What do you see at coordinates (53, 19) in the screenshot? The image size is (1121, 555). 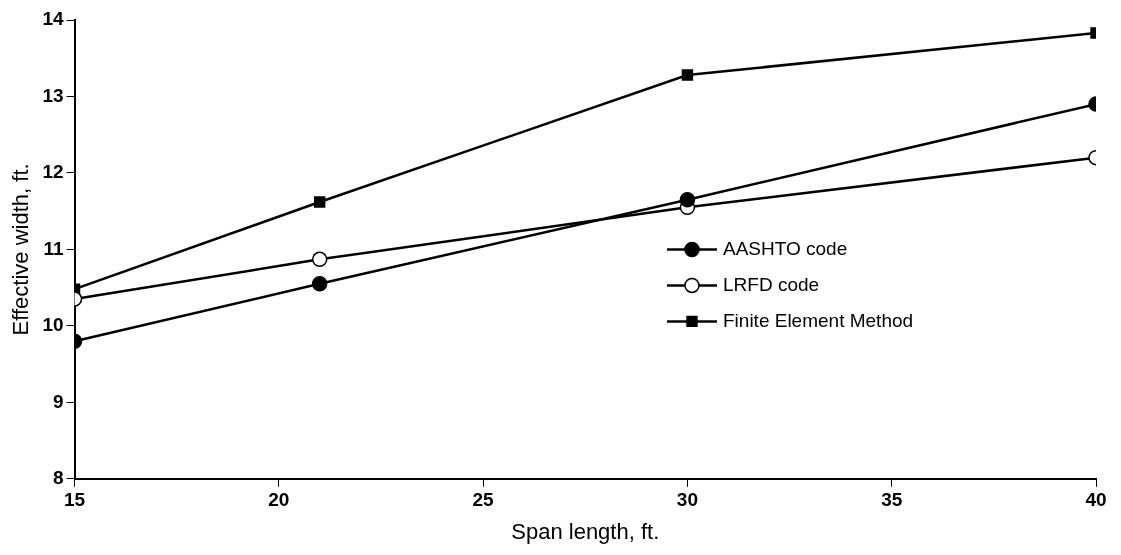 I see `y-tick-label: 14` at bounding box center [53, 19].